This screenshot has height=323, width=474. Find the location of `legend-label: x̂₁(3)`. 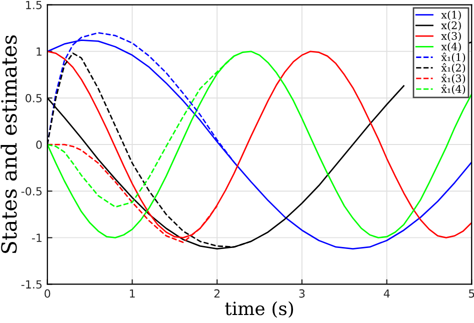

legend-label: x̂₁(3) is located at coordinates (453, 79).